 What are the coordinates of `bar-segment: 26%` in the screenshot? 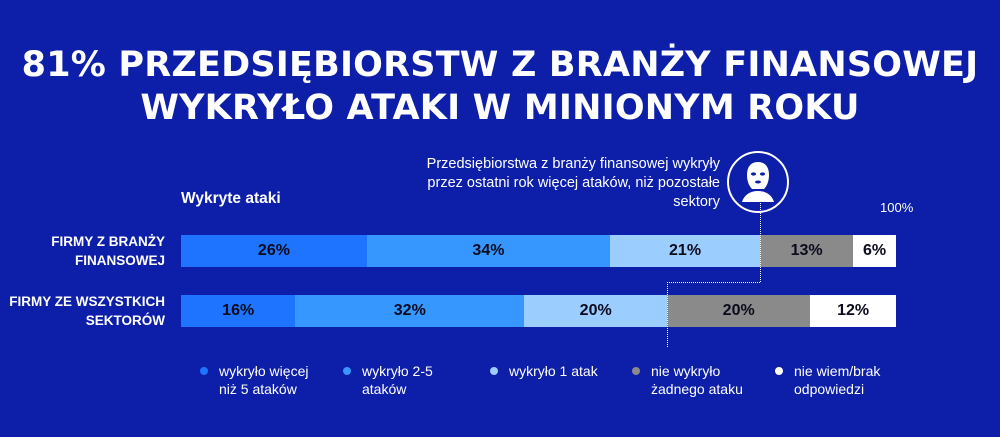 It's located at (274, 251).